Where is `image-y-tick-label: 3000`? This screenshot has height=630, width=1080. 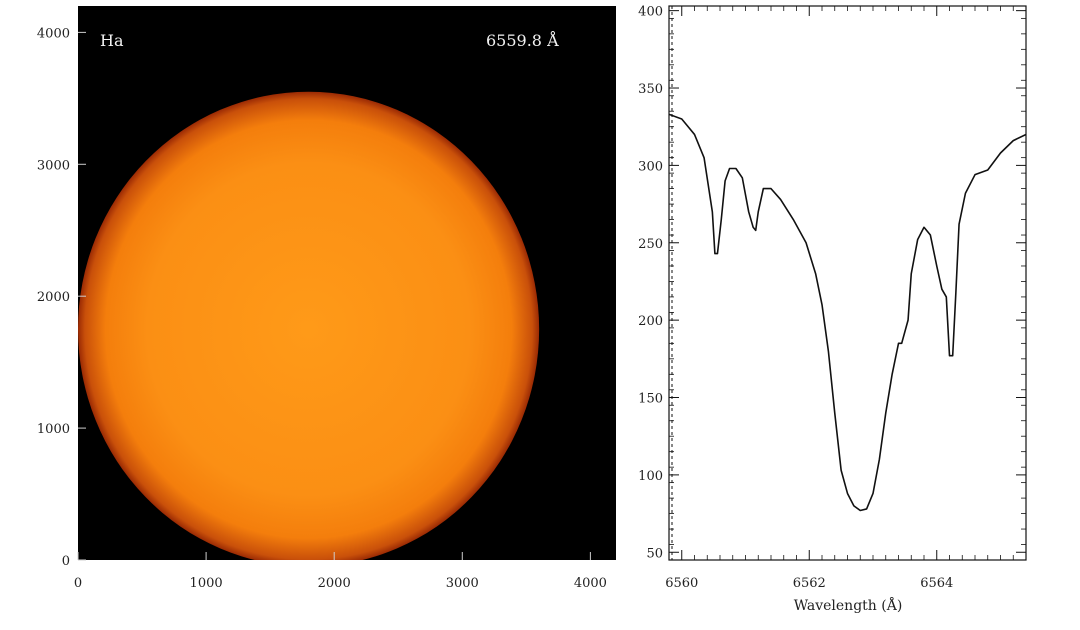
image-y-tick-label: 3000 is located at coordinates (53, 165).